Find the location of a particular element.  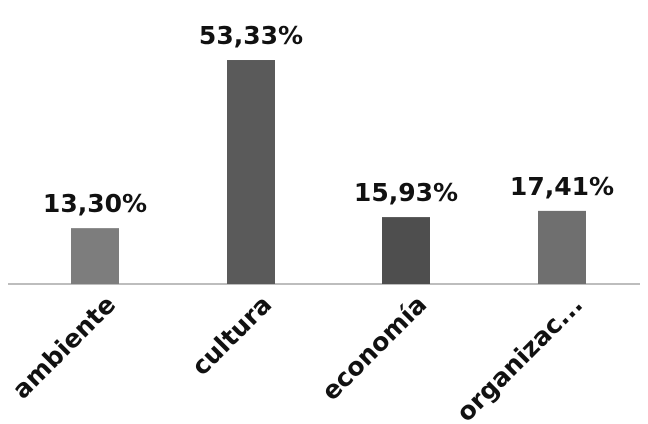

category-label-1: cultura is located at coordinates (231, 335).